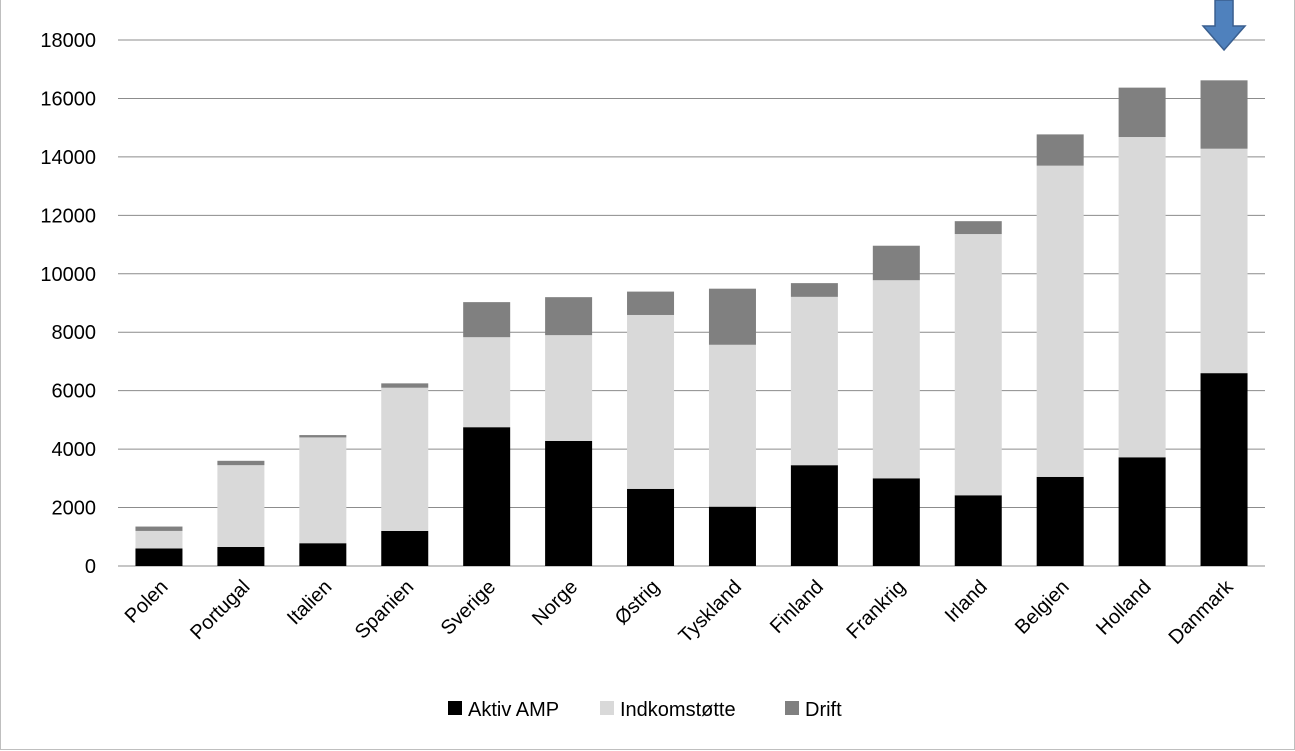 This screenshot has height=751, width=1295. I want to click on bar-polen-aktiv-amp, so click(159, 557).